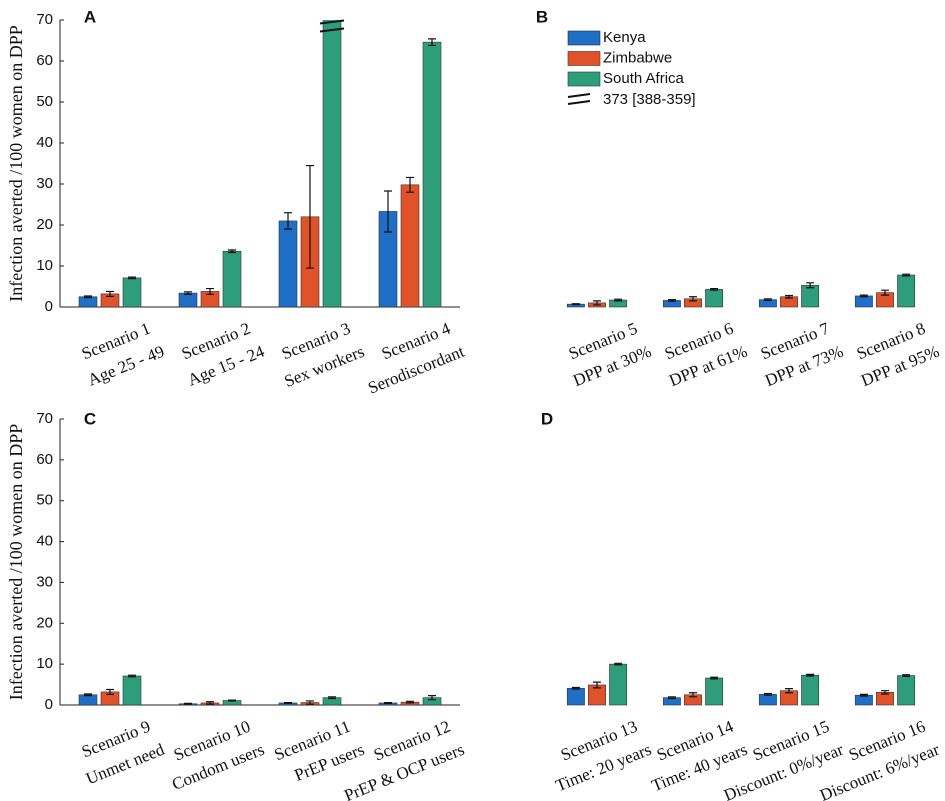  What do you see at coordinates (637, 57) in the screenshot?
I see `legend-label: Zimbabwe` at bounding box center [637, 57].